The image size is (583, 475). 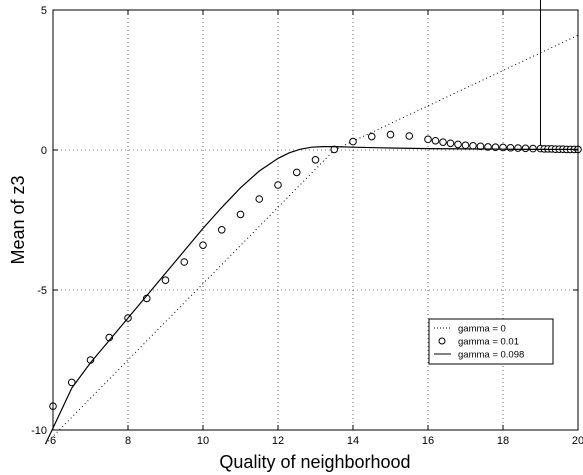 I want to click on legend-box, so click(x=491, y=341).